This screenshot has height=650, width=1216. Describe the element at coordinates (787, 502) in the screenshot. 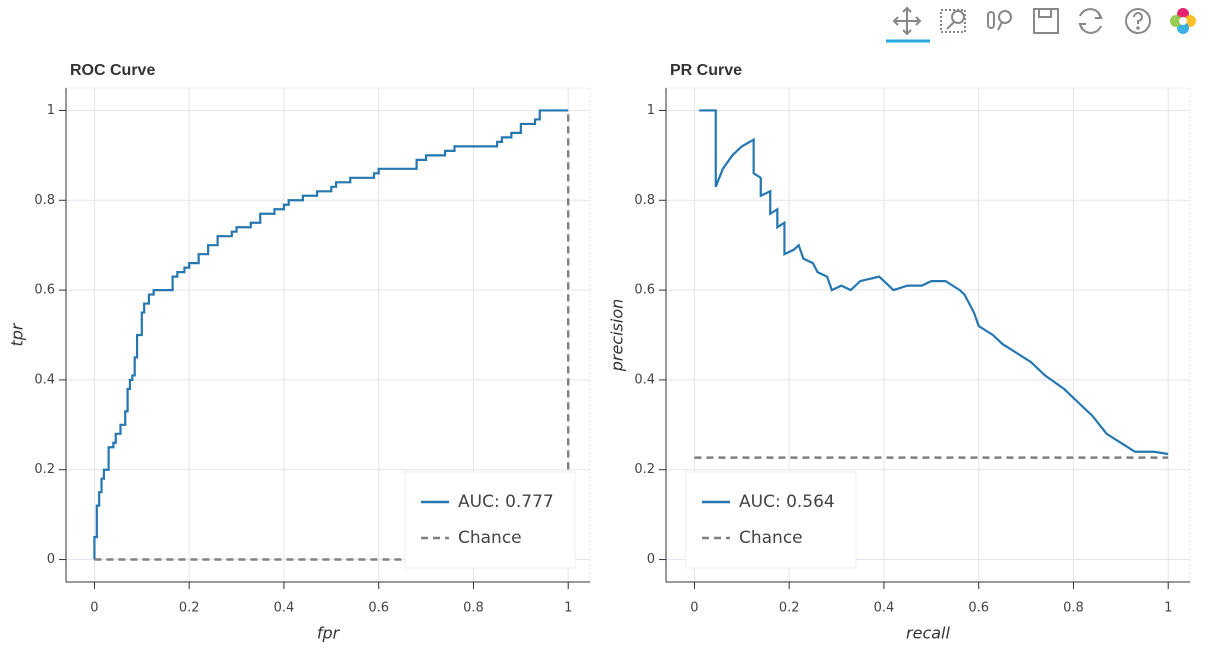

I see `legend-label: AUC: 0.564` at that location.